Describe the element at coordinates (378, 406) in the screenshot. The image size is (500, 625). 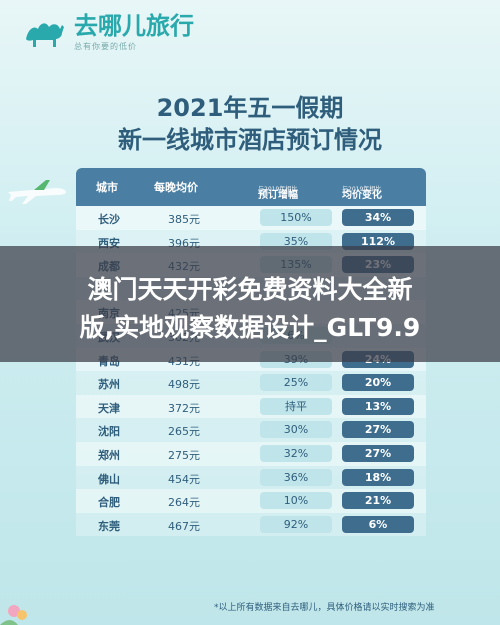
I see `row-price-change: 13%` at that location.